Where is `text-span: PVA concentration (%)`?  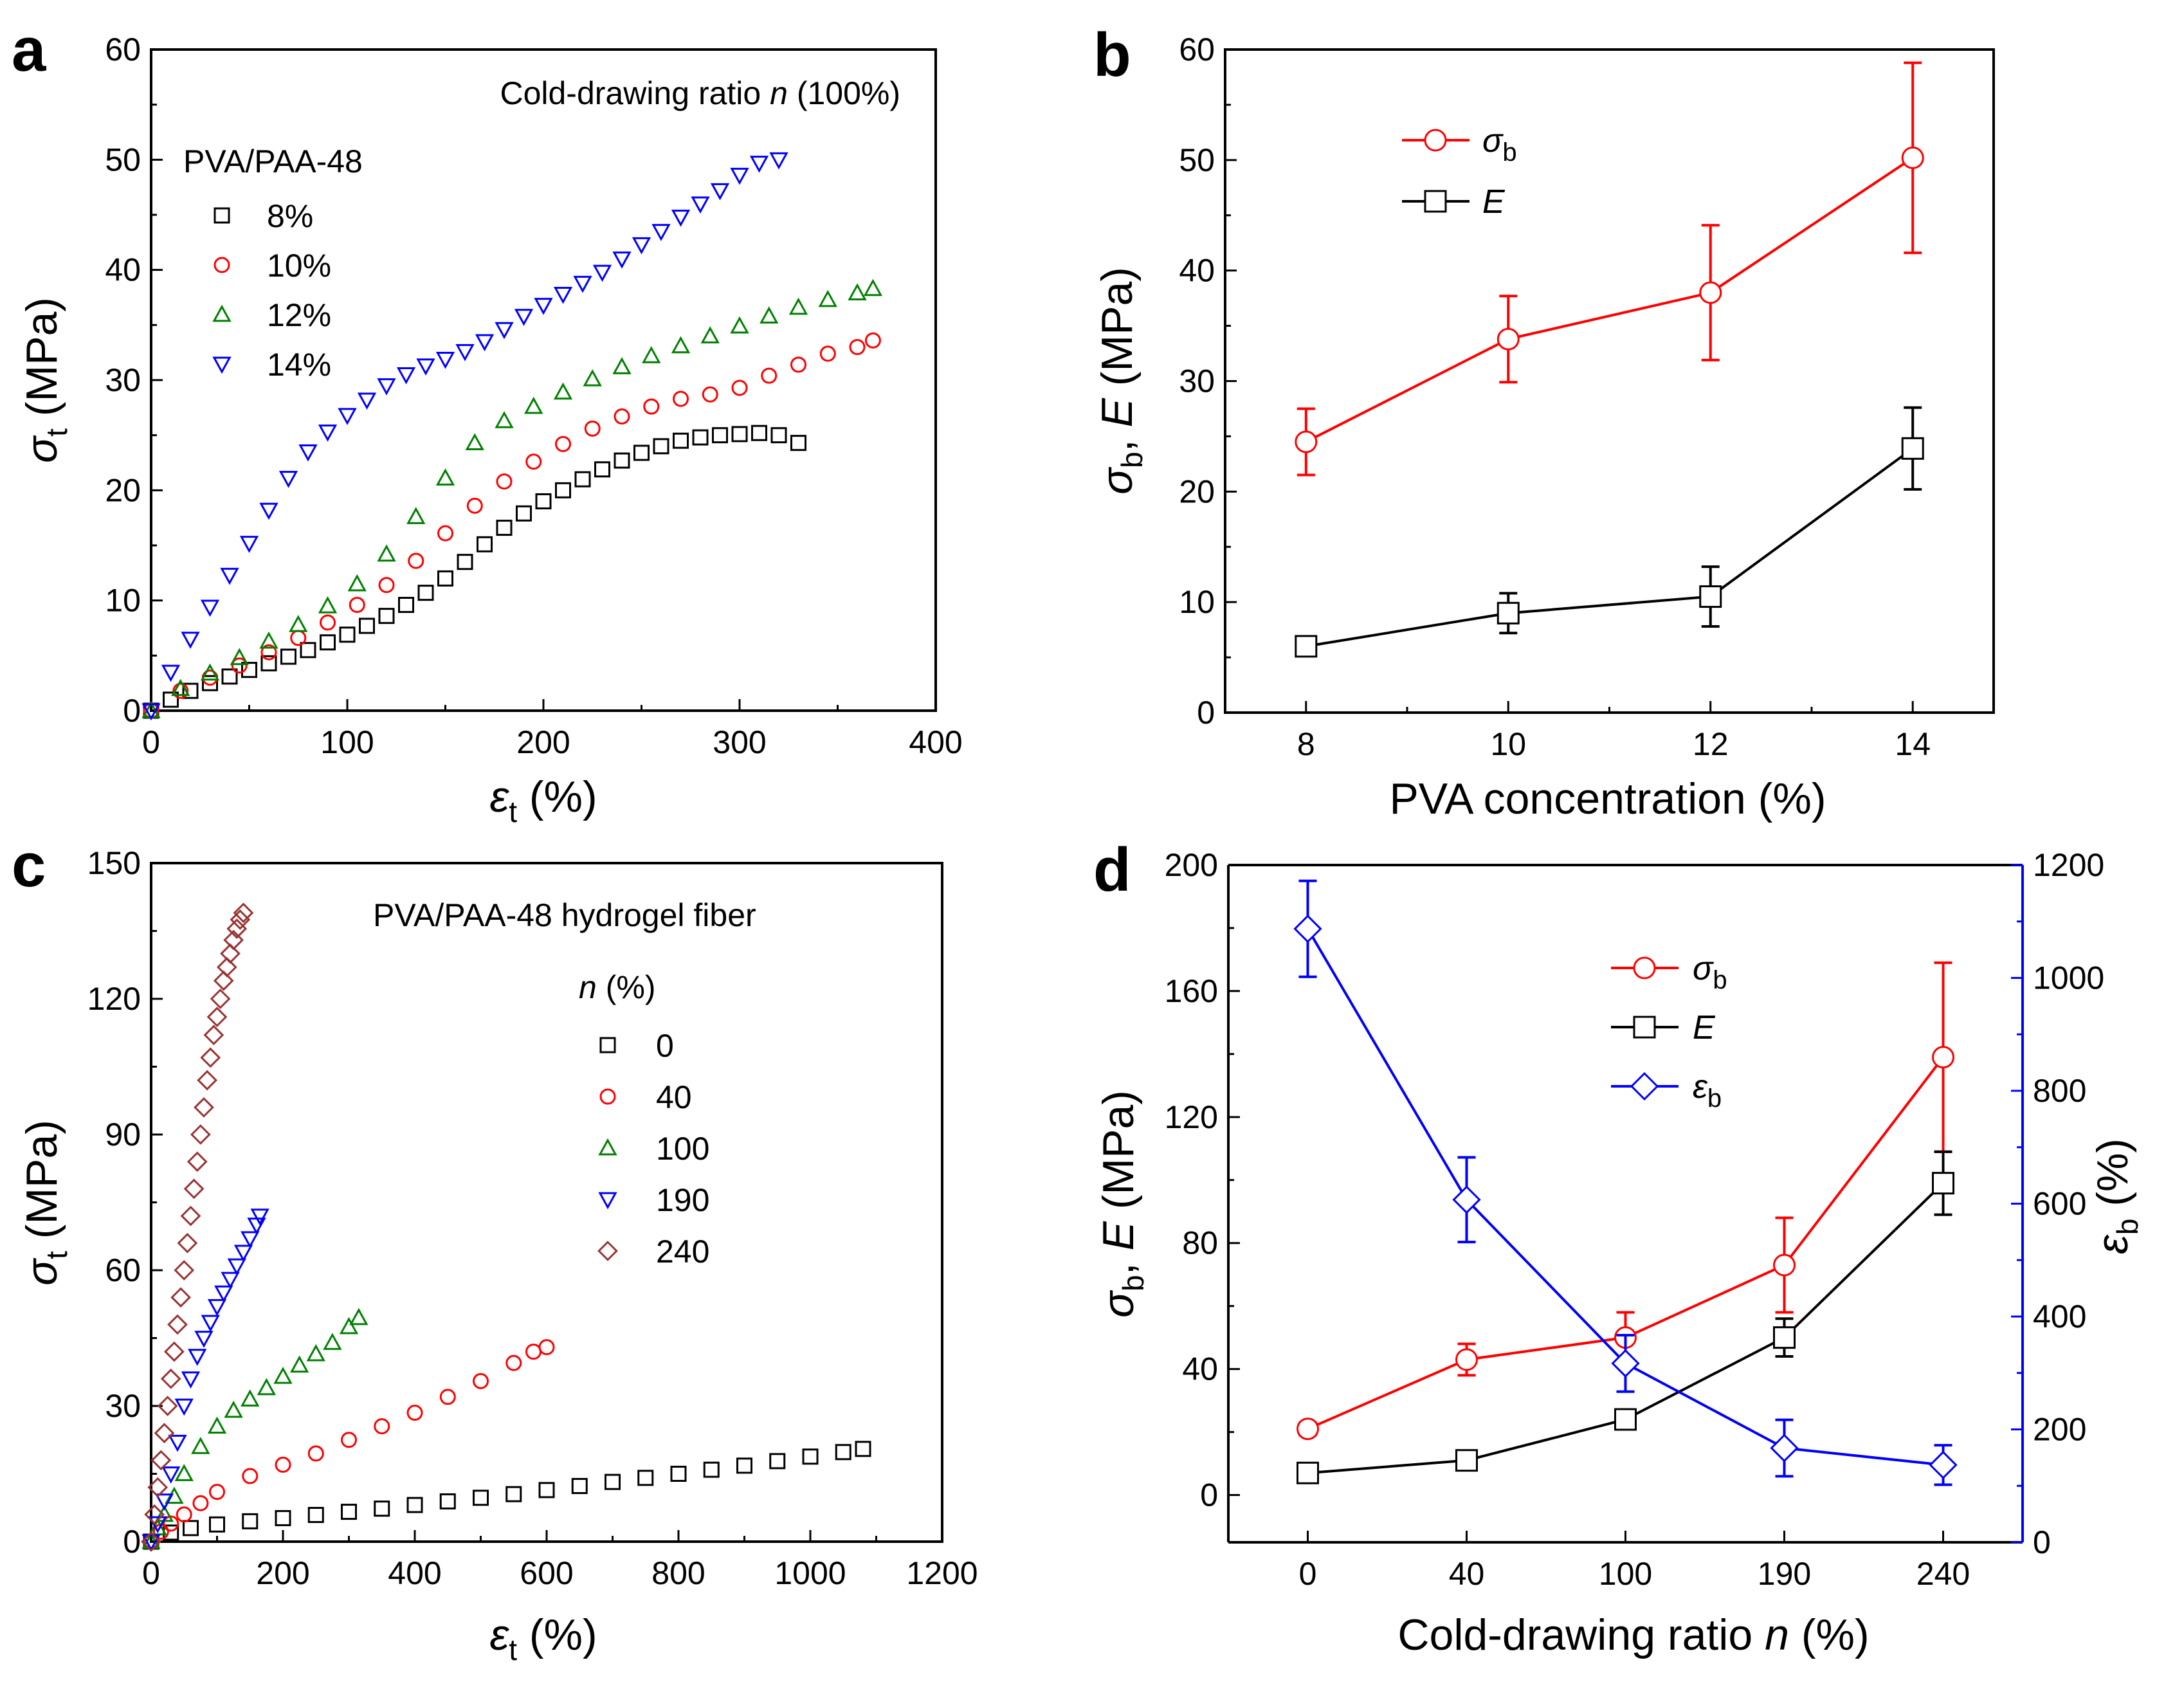
text-span: PVA concentration (%) is located at coordinates (1607, 798).